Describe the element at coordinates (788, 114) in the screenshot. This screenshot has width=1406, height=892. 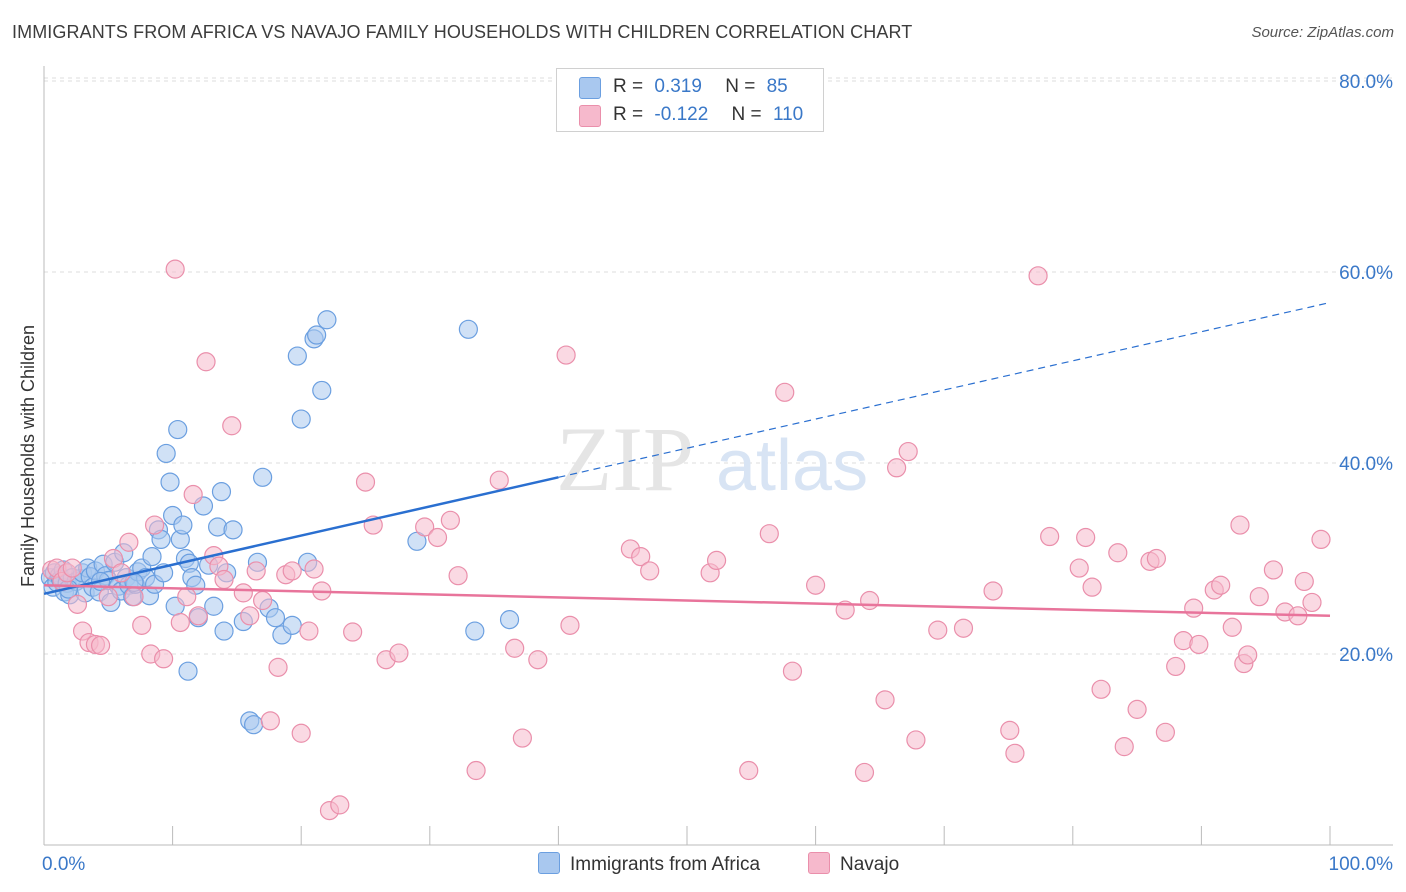
I see `legend-n-value: 110` at that location.